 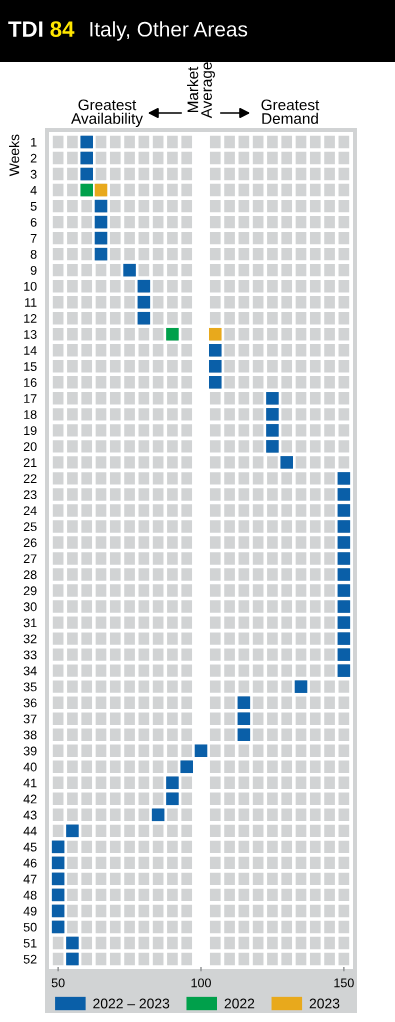 What do you see at coordinates (30, 863) in the screenshot?
I see `y-tick-label: 46` at bounding box center [30, 863].